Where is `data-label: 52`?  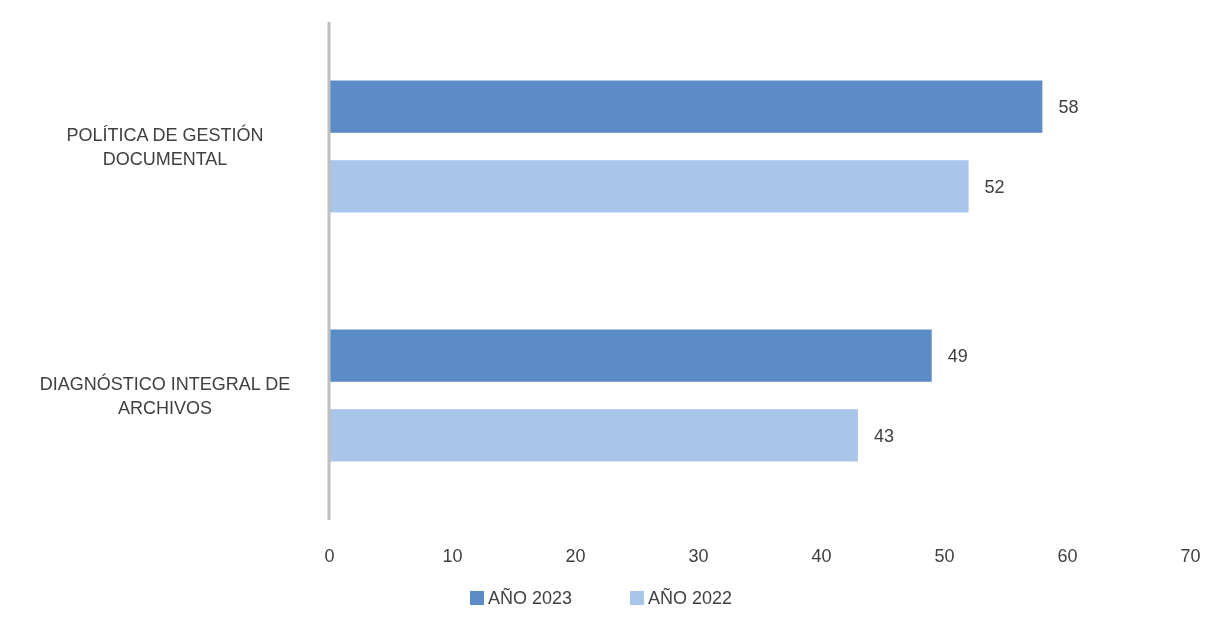 data-label: 52 is located at coordinates (994, 186).